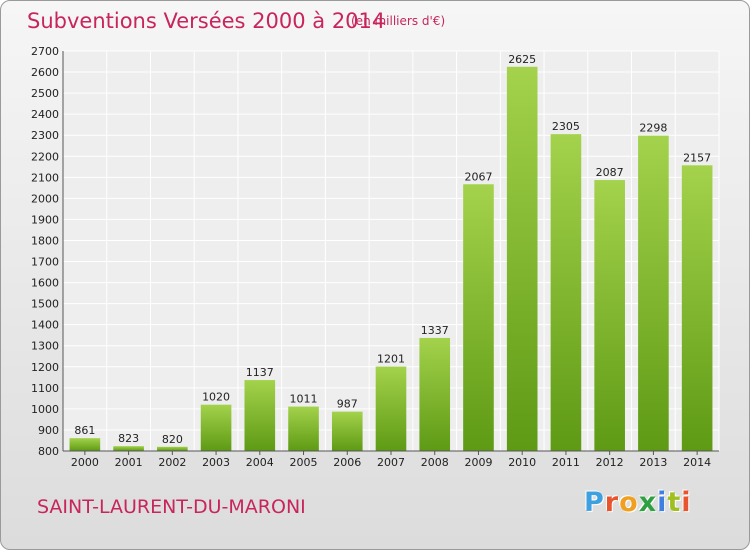 Image resolution: width=750 pixels, height=550 pixels. I want to click on y-tick-label: 800, so click(48, 451).